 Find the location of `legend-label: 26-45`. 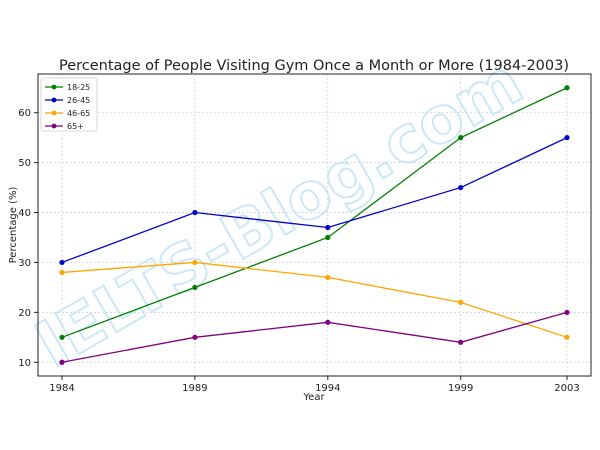

legend-label: 26-45 is located at coordinates (78, 100).